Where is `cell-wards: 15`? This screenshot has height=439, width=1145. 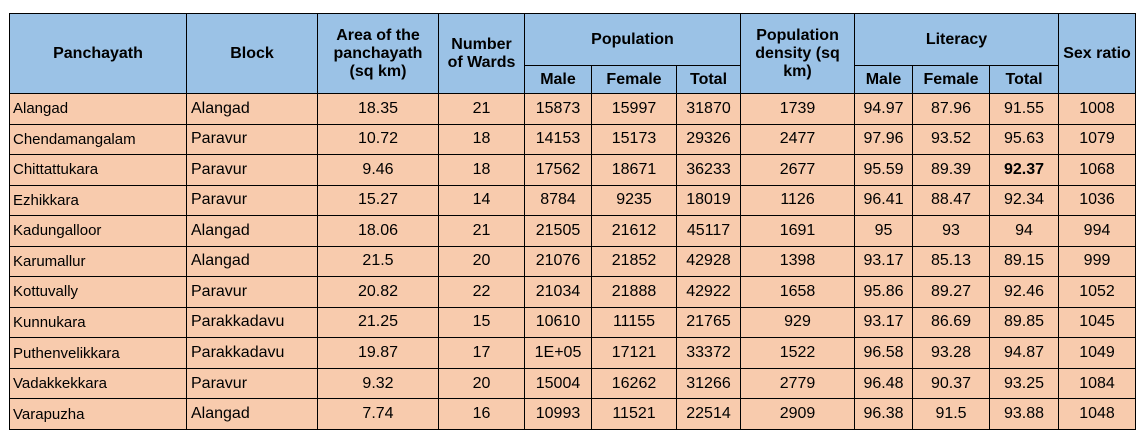
cell-wards: 15 is located at coordinates (481, 322).